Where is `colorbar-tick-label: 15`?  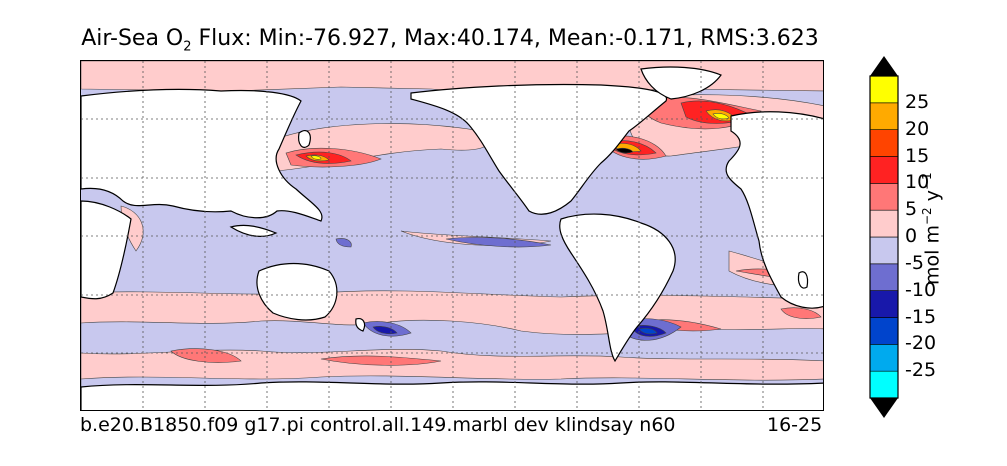
colorbar-tick-label: 15 is located at coordinates (917, 155).